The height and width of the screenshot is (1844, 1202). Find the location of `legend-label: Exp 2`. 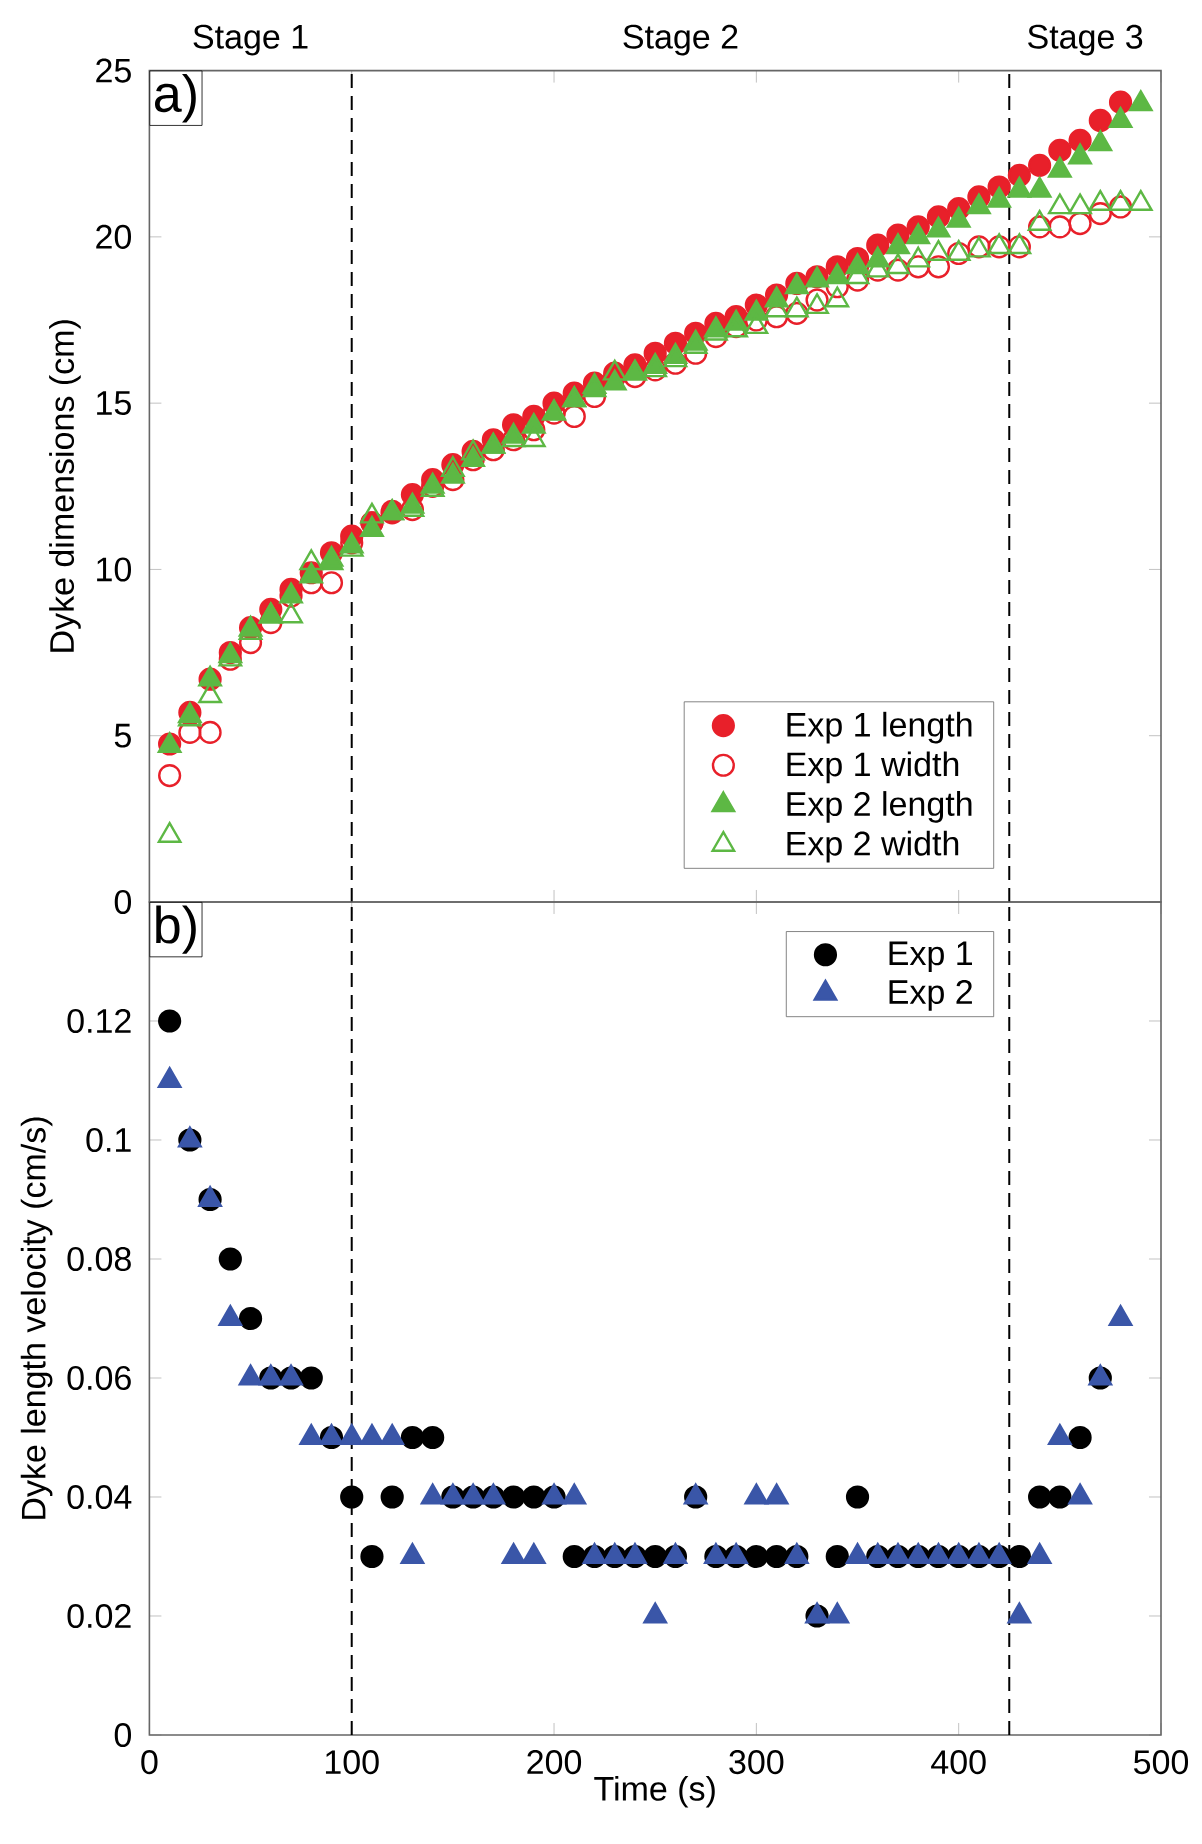

legend-label: Exp 2 is located at coordinates (930, 995).